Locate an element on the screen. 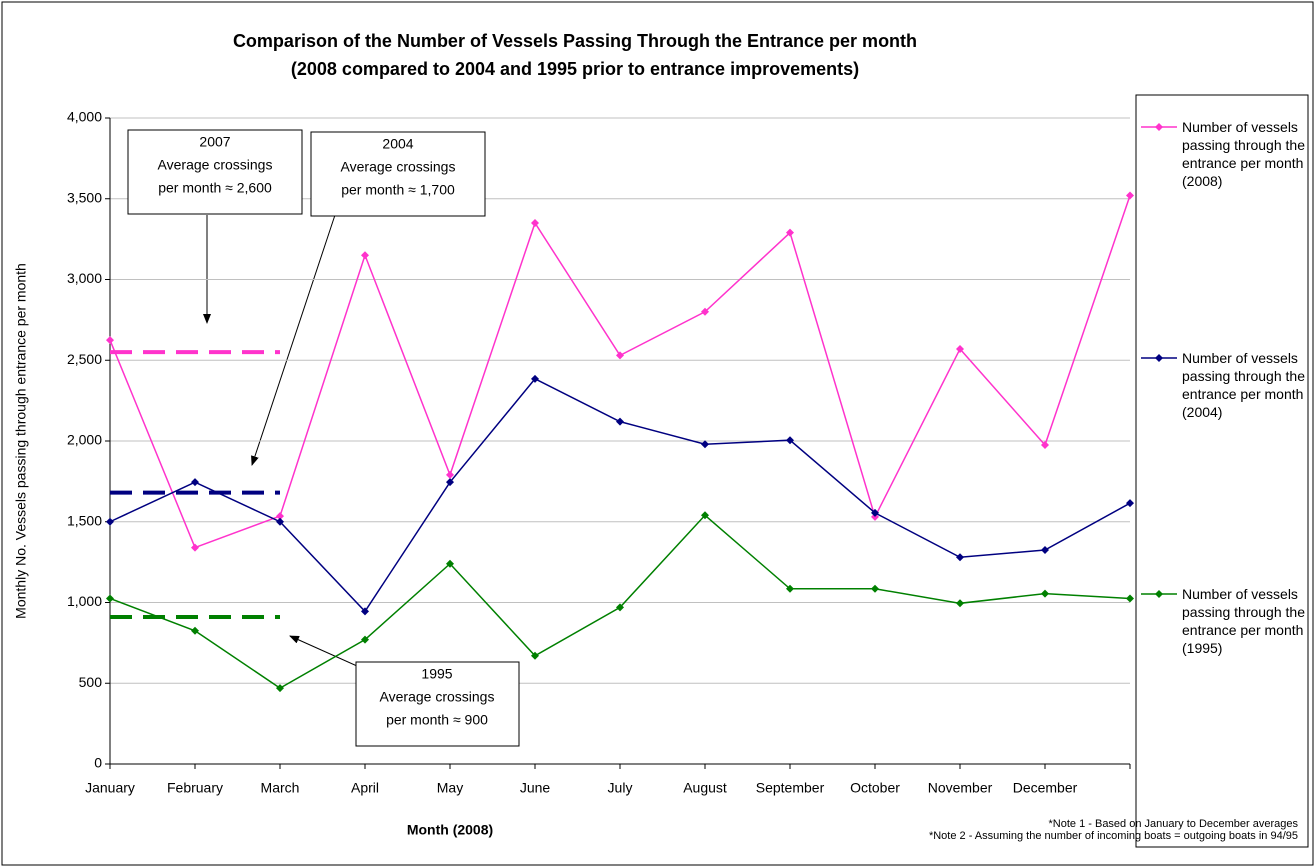  x-tick-label: August is located at coordinates (705, 788).